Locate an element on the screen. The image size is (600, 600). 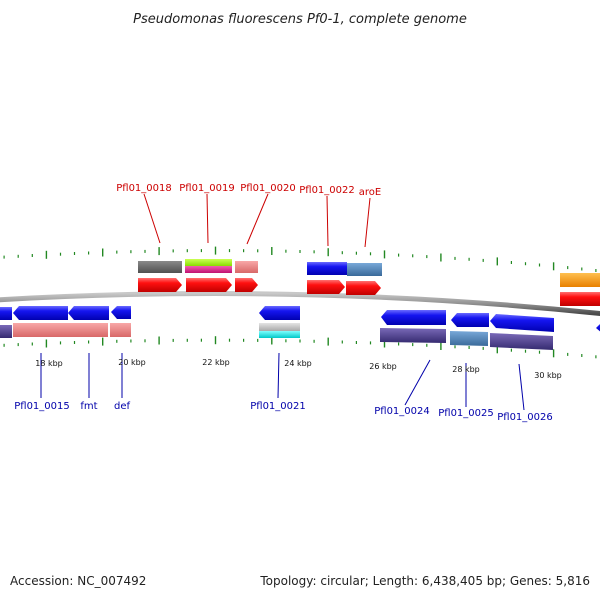
category-box-gray is located at coordinates (160, 267).